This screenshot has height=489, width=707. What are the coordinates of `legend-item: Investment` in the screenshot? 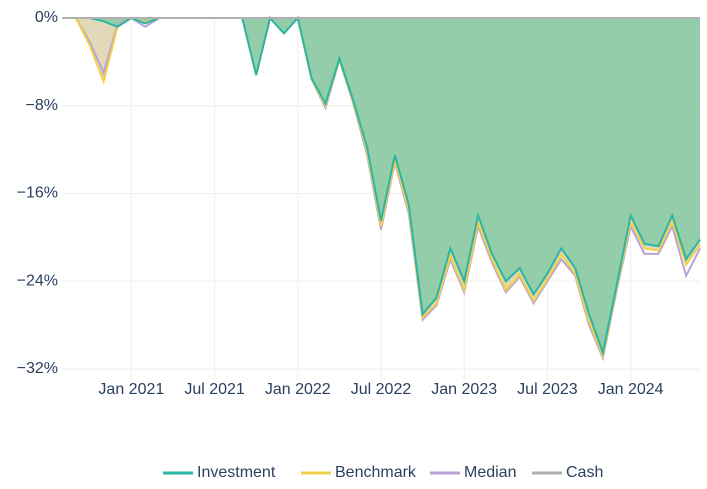 It's located at (219, 472).